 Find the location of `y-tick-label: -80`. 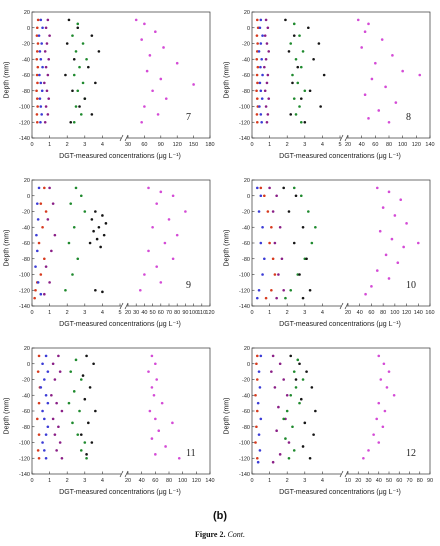

y-tick-label: -80 is located at coordinates (26, 428).